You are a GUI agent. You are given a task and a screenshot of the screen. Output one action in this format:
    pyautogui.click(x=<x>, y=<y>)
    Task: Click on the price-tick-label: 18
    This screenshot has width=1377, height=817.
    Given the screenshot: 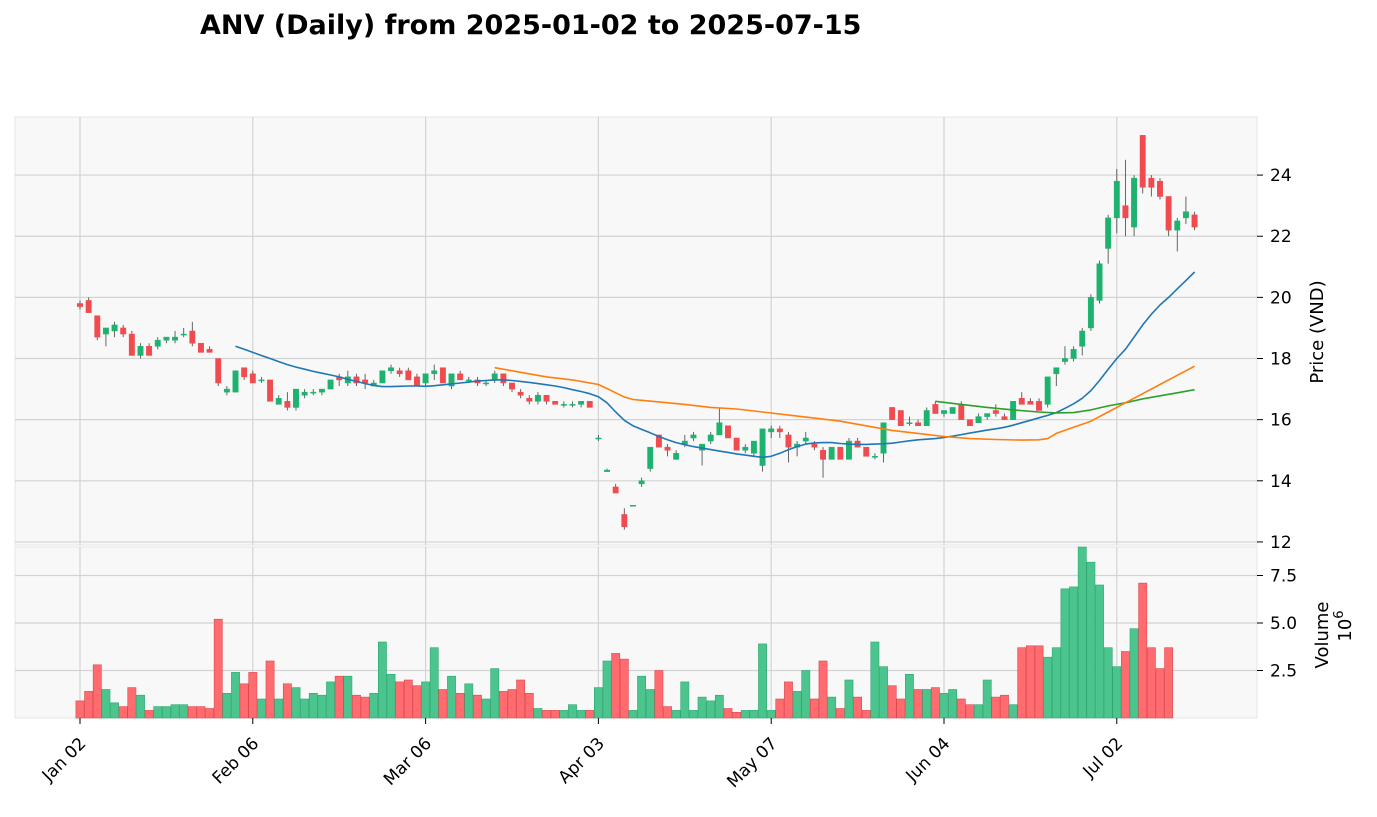 What is the action you would take?
    pyautogui.click(x=1281, y=360)
    